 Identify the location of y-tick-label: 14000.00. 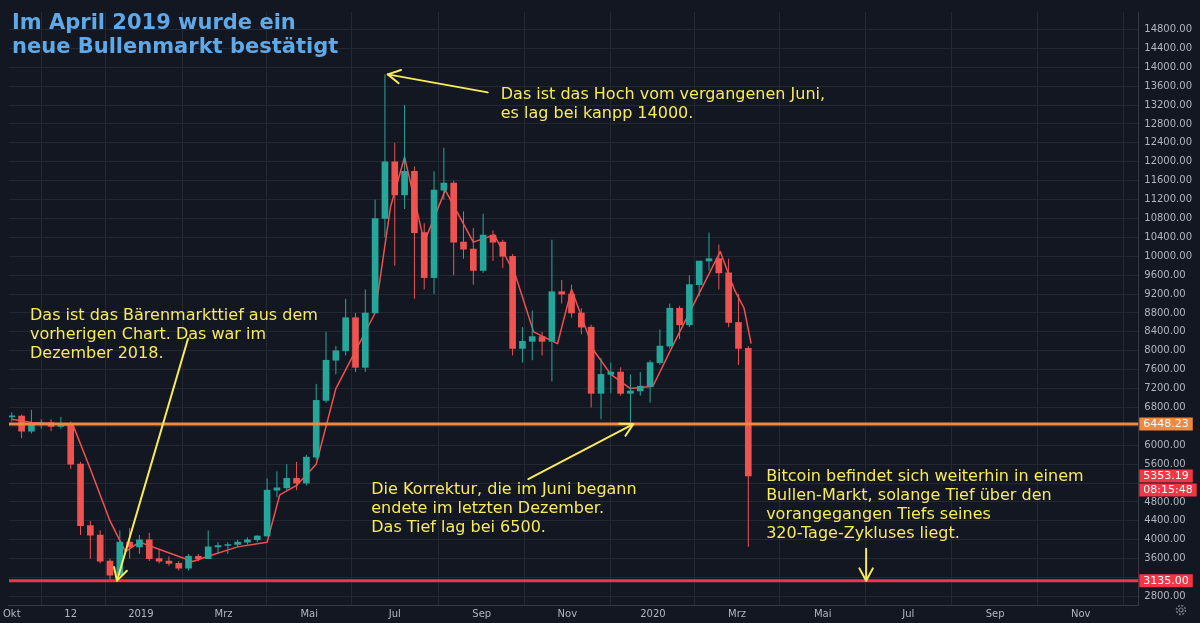
(1168, 66).